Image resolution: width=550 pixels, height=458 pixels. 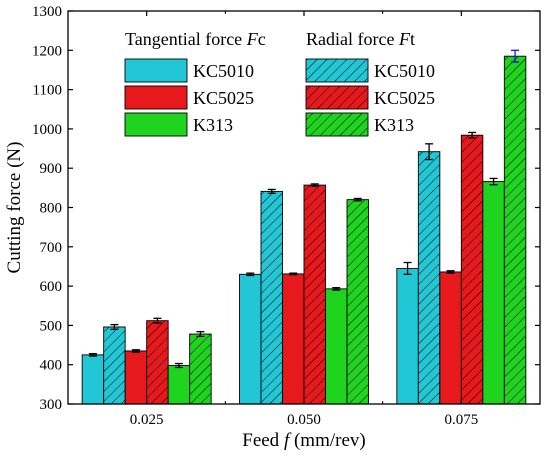 I want to click on y-tick-label: 1000, so click(x=47, y=130).